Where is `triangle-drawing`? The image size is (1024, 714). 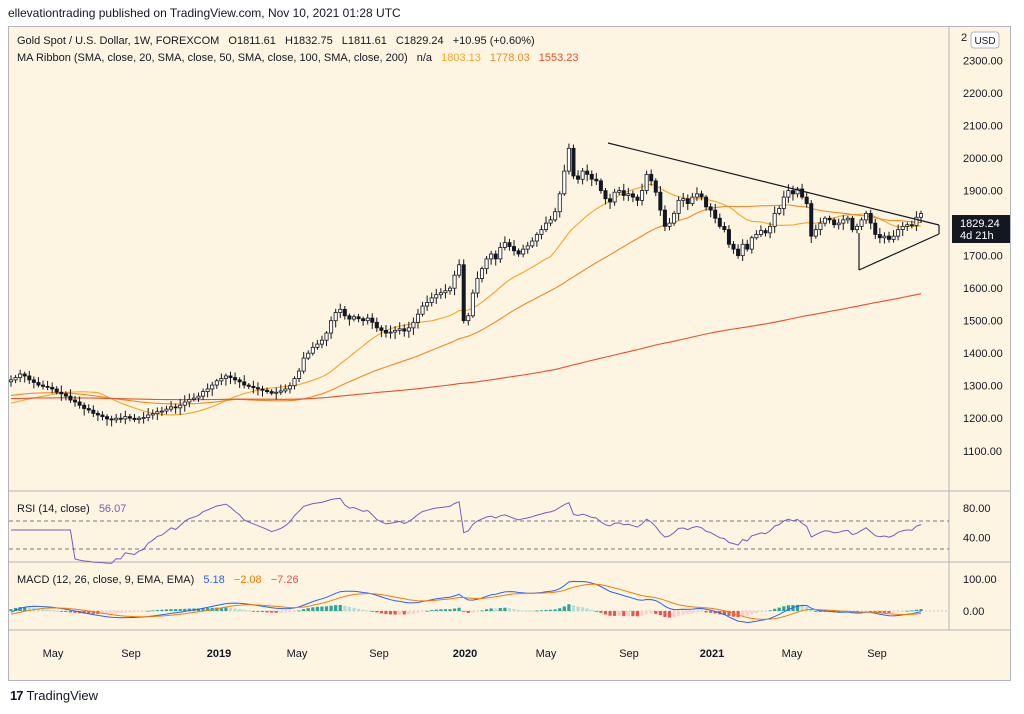 triangle-drawing is located at coordinates (773, 206).